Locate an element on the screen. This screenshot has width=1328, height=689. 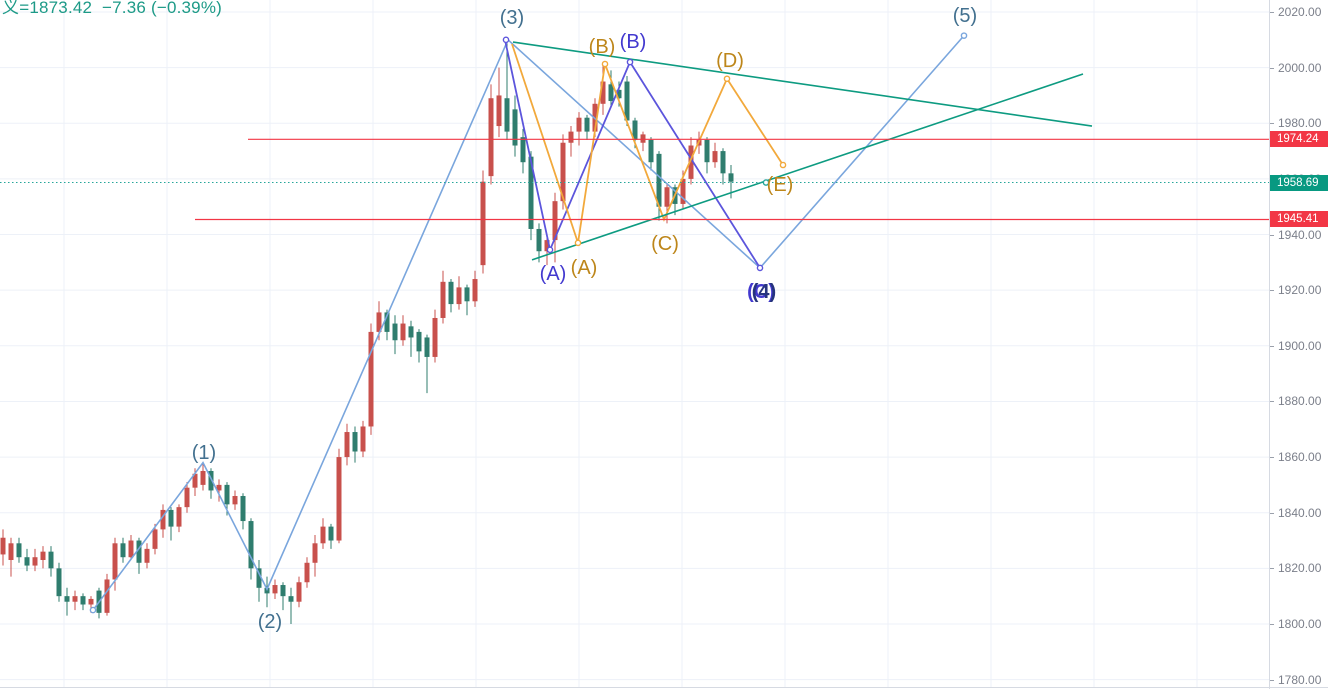
wave-label-5: (5) is located at coordinates (965, 16).